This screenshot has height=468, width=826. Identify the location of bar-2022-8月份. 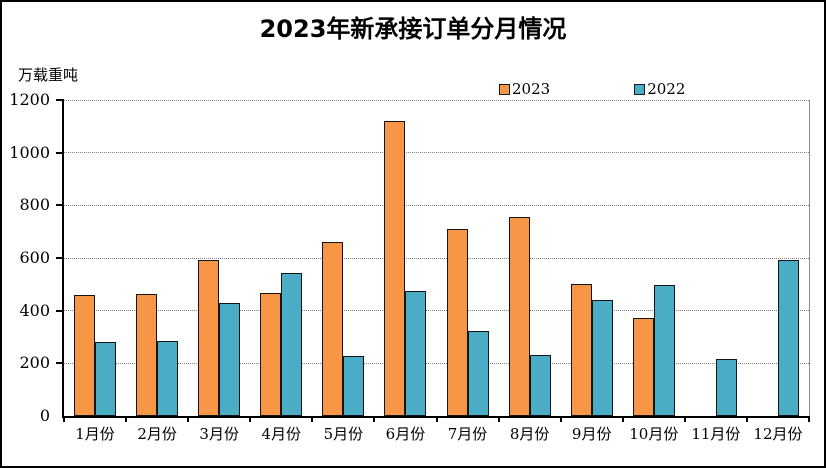
(540, 385).